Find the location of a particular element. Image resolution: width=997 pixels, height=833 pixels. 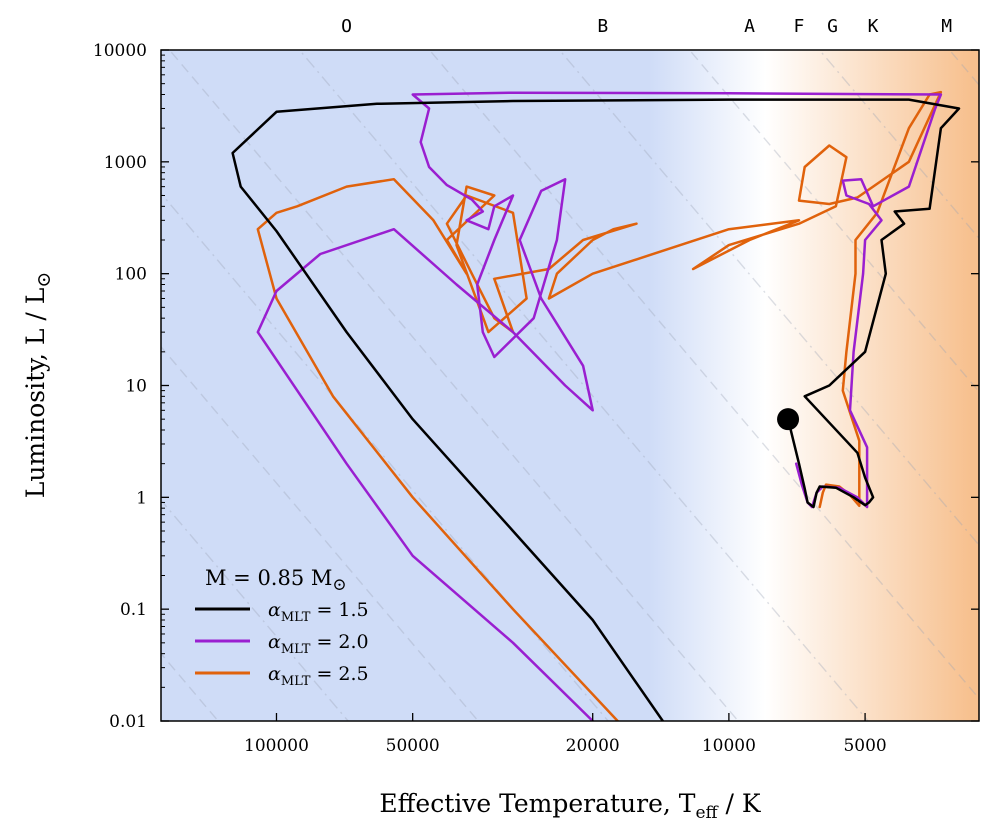

legend-entries: αMLT = 1.5 αMLT = 2.0 αMLT = 2.5 is located at coordinates (282, 644).